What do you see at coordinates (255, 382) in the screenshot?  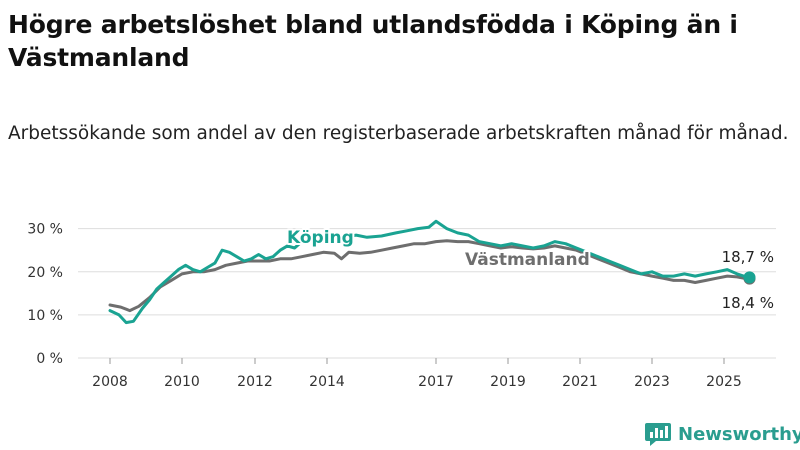 I see `x-tick-label: 2012` at bounding box center [255, 382].